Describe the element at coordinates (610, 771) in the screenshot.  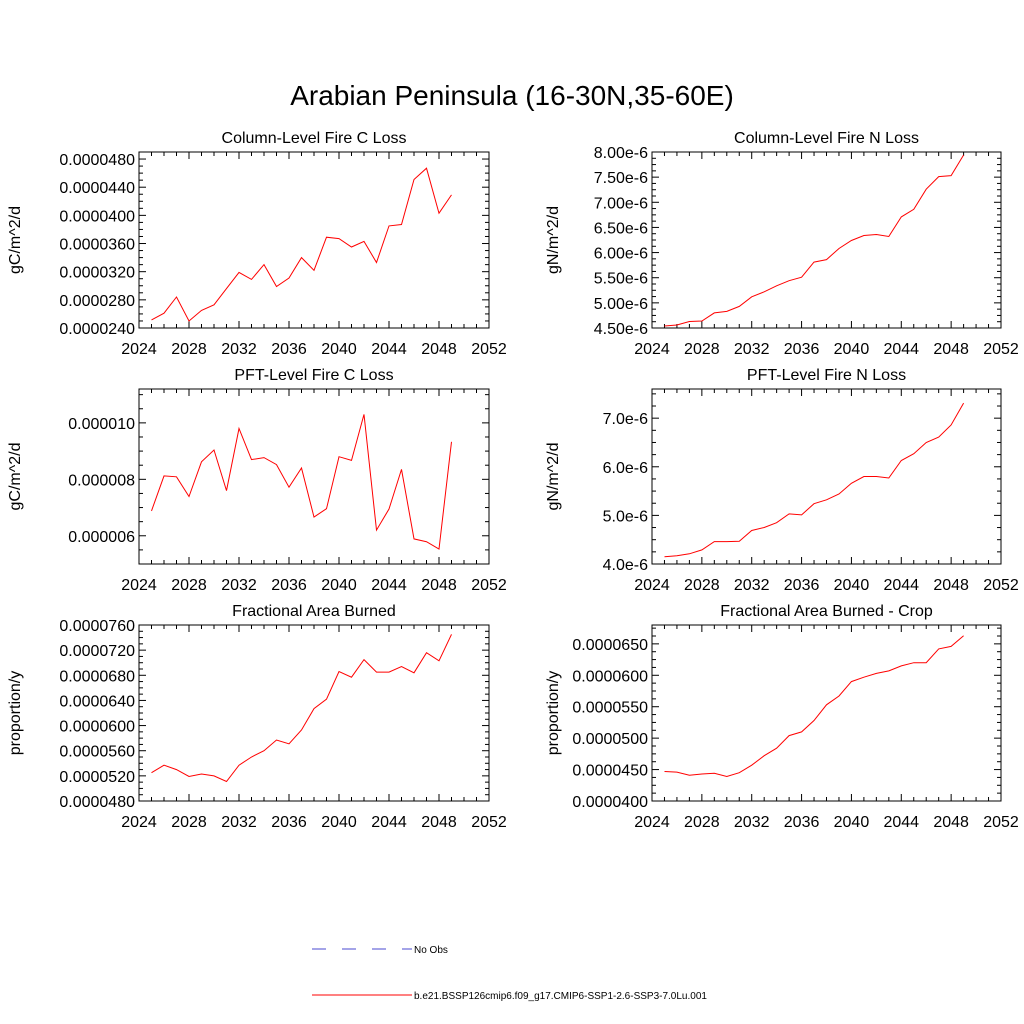
I see `y-tick-label: 0.0000450` at that location.